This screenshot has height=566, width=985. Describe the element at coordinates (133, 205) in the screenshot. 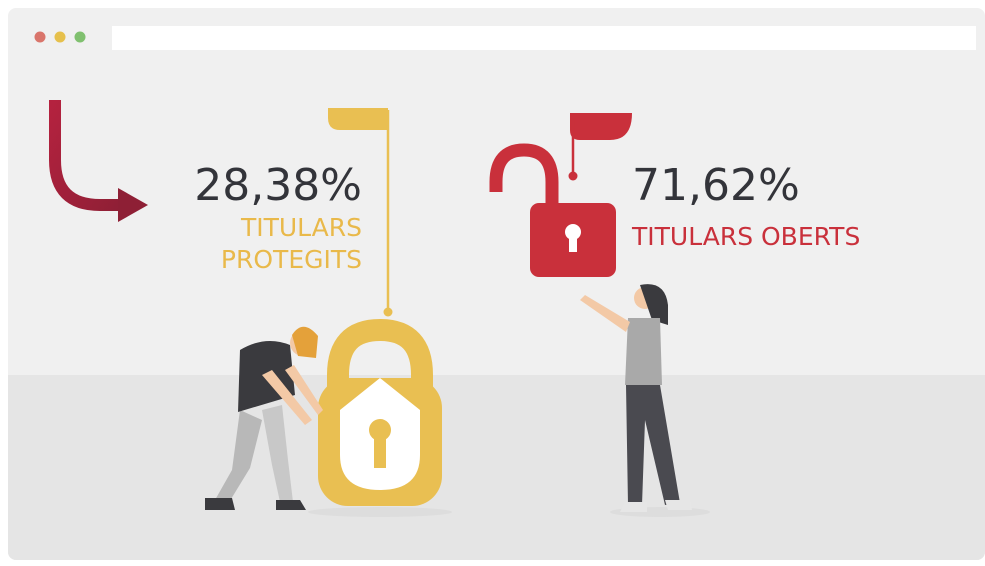

I see `arrow-head` at that location.